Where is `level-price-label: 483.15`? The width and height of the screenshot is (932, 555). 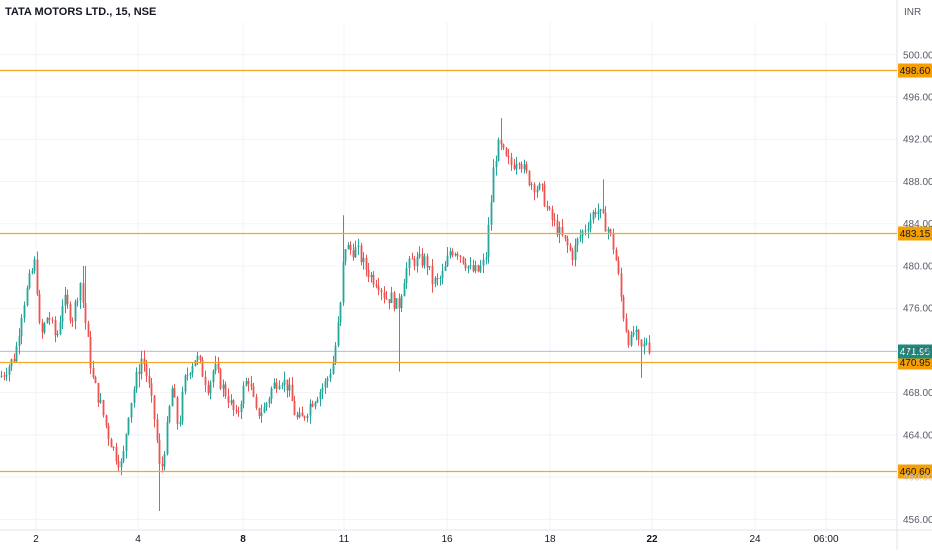
level-price-label: 483.15 is located at coordinates (915, 234).